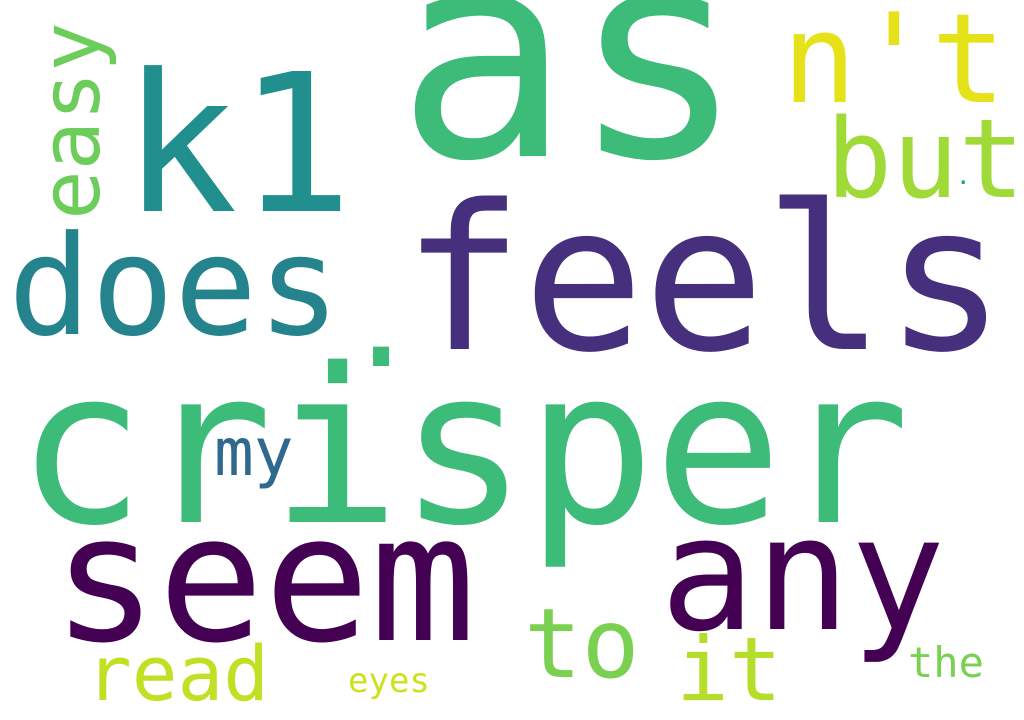 This screenshot has width=1024, height=720. What do you see at coordinates (729, 669) in the screenshot?
I see `word-it: it` at bounding box center [729, 669].